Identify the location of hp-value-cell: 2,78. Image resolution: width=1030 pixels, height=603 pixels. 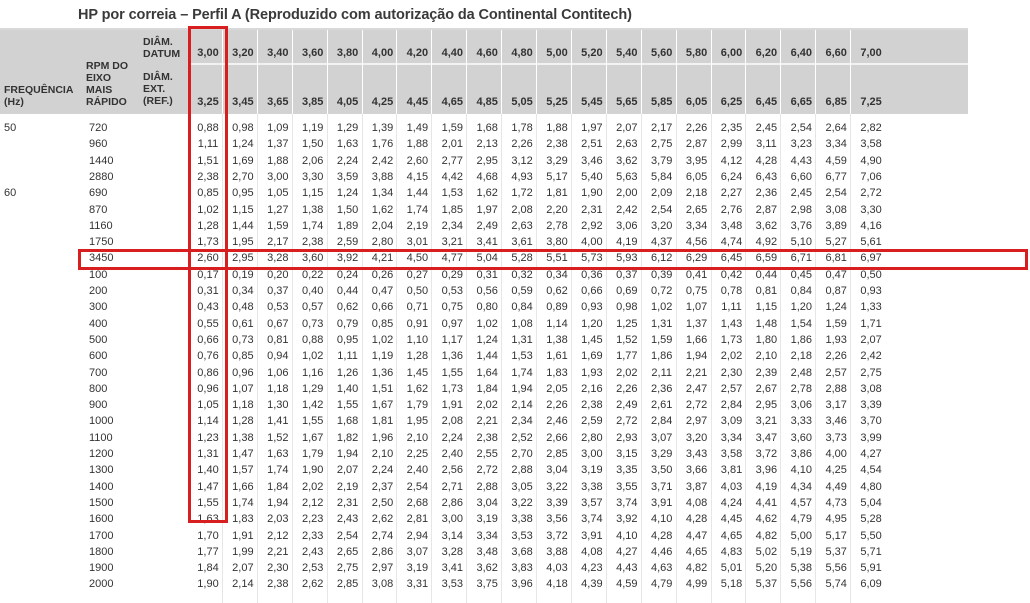
(801, 388).